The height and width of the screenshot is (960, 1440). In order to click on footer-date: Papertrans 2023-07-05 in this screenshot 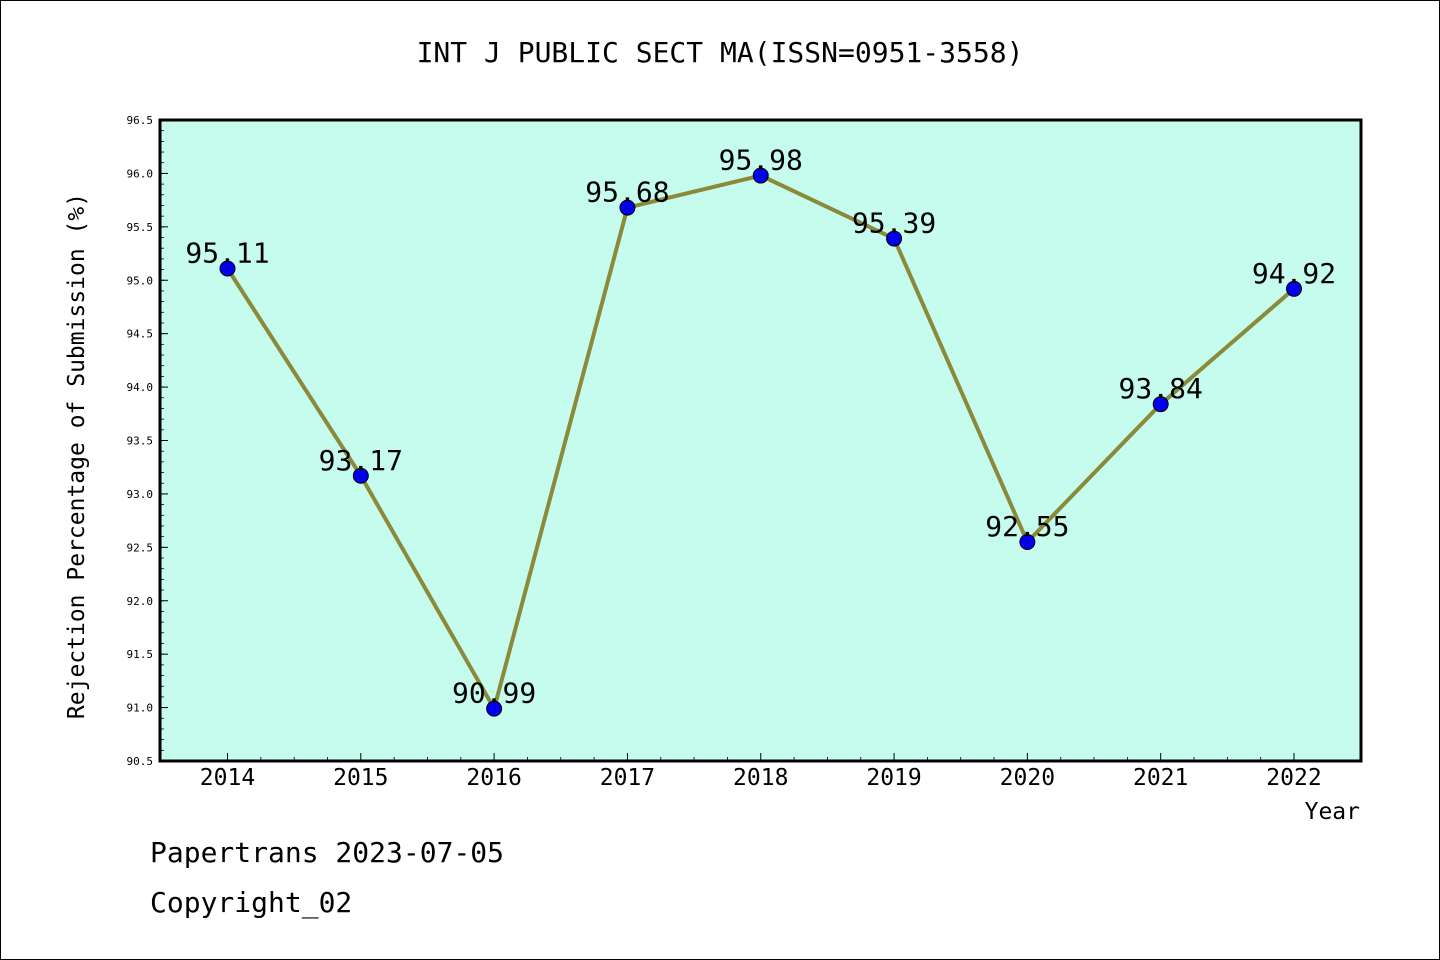, I will do `click(327, 852)`.